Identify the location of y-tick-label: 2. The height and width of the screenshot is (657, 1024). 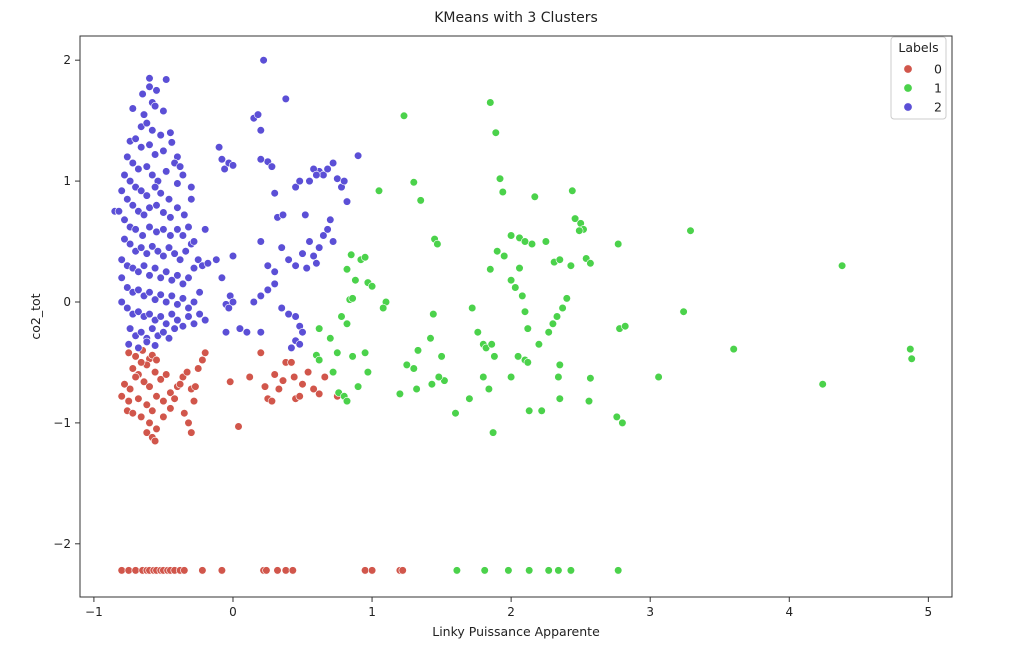
(67, 60).